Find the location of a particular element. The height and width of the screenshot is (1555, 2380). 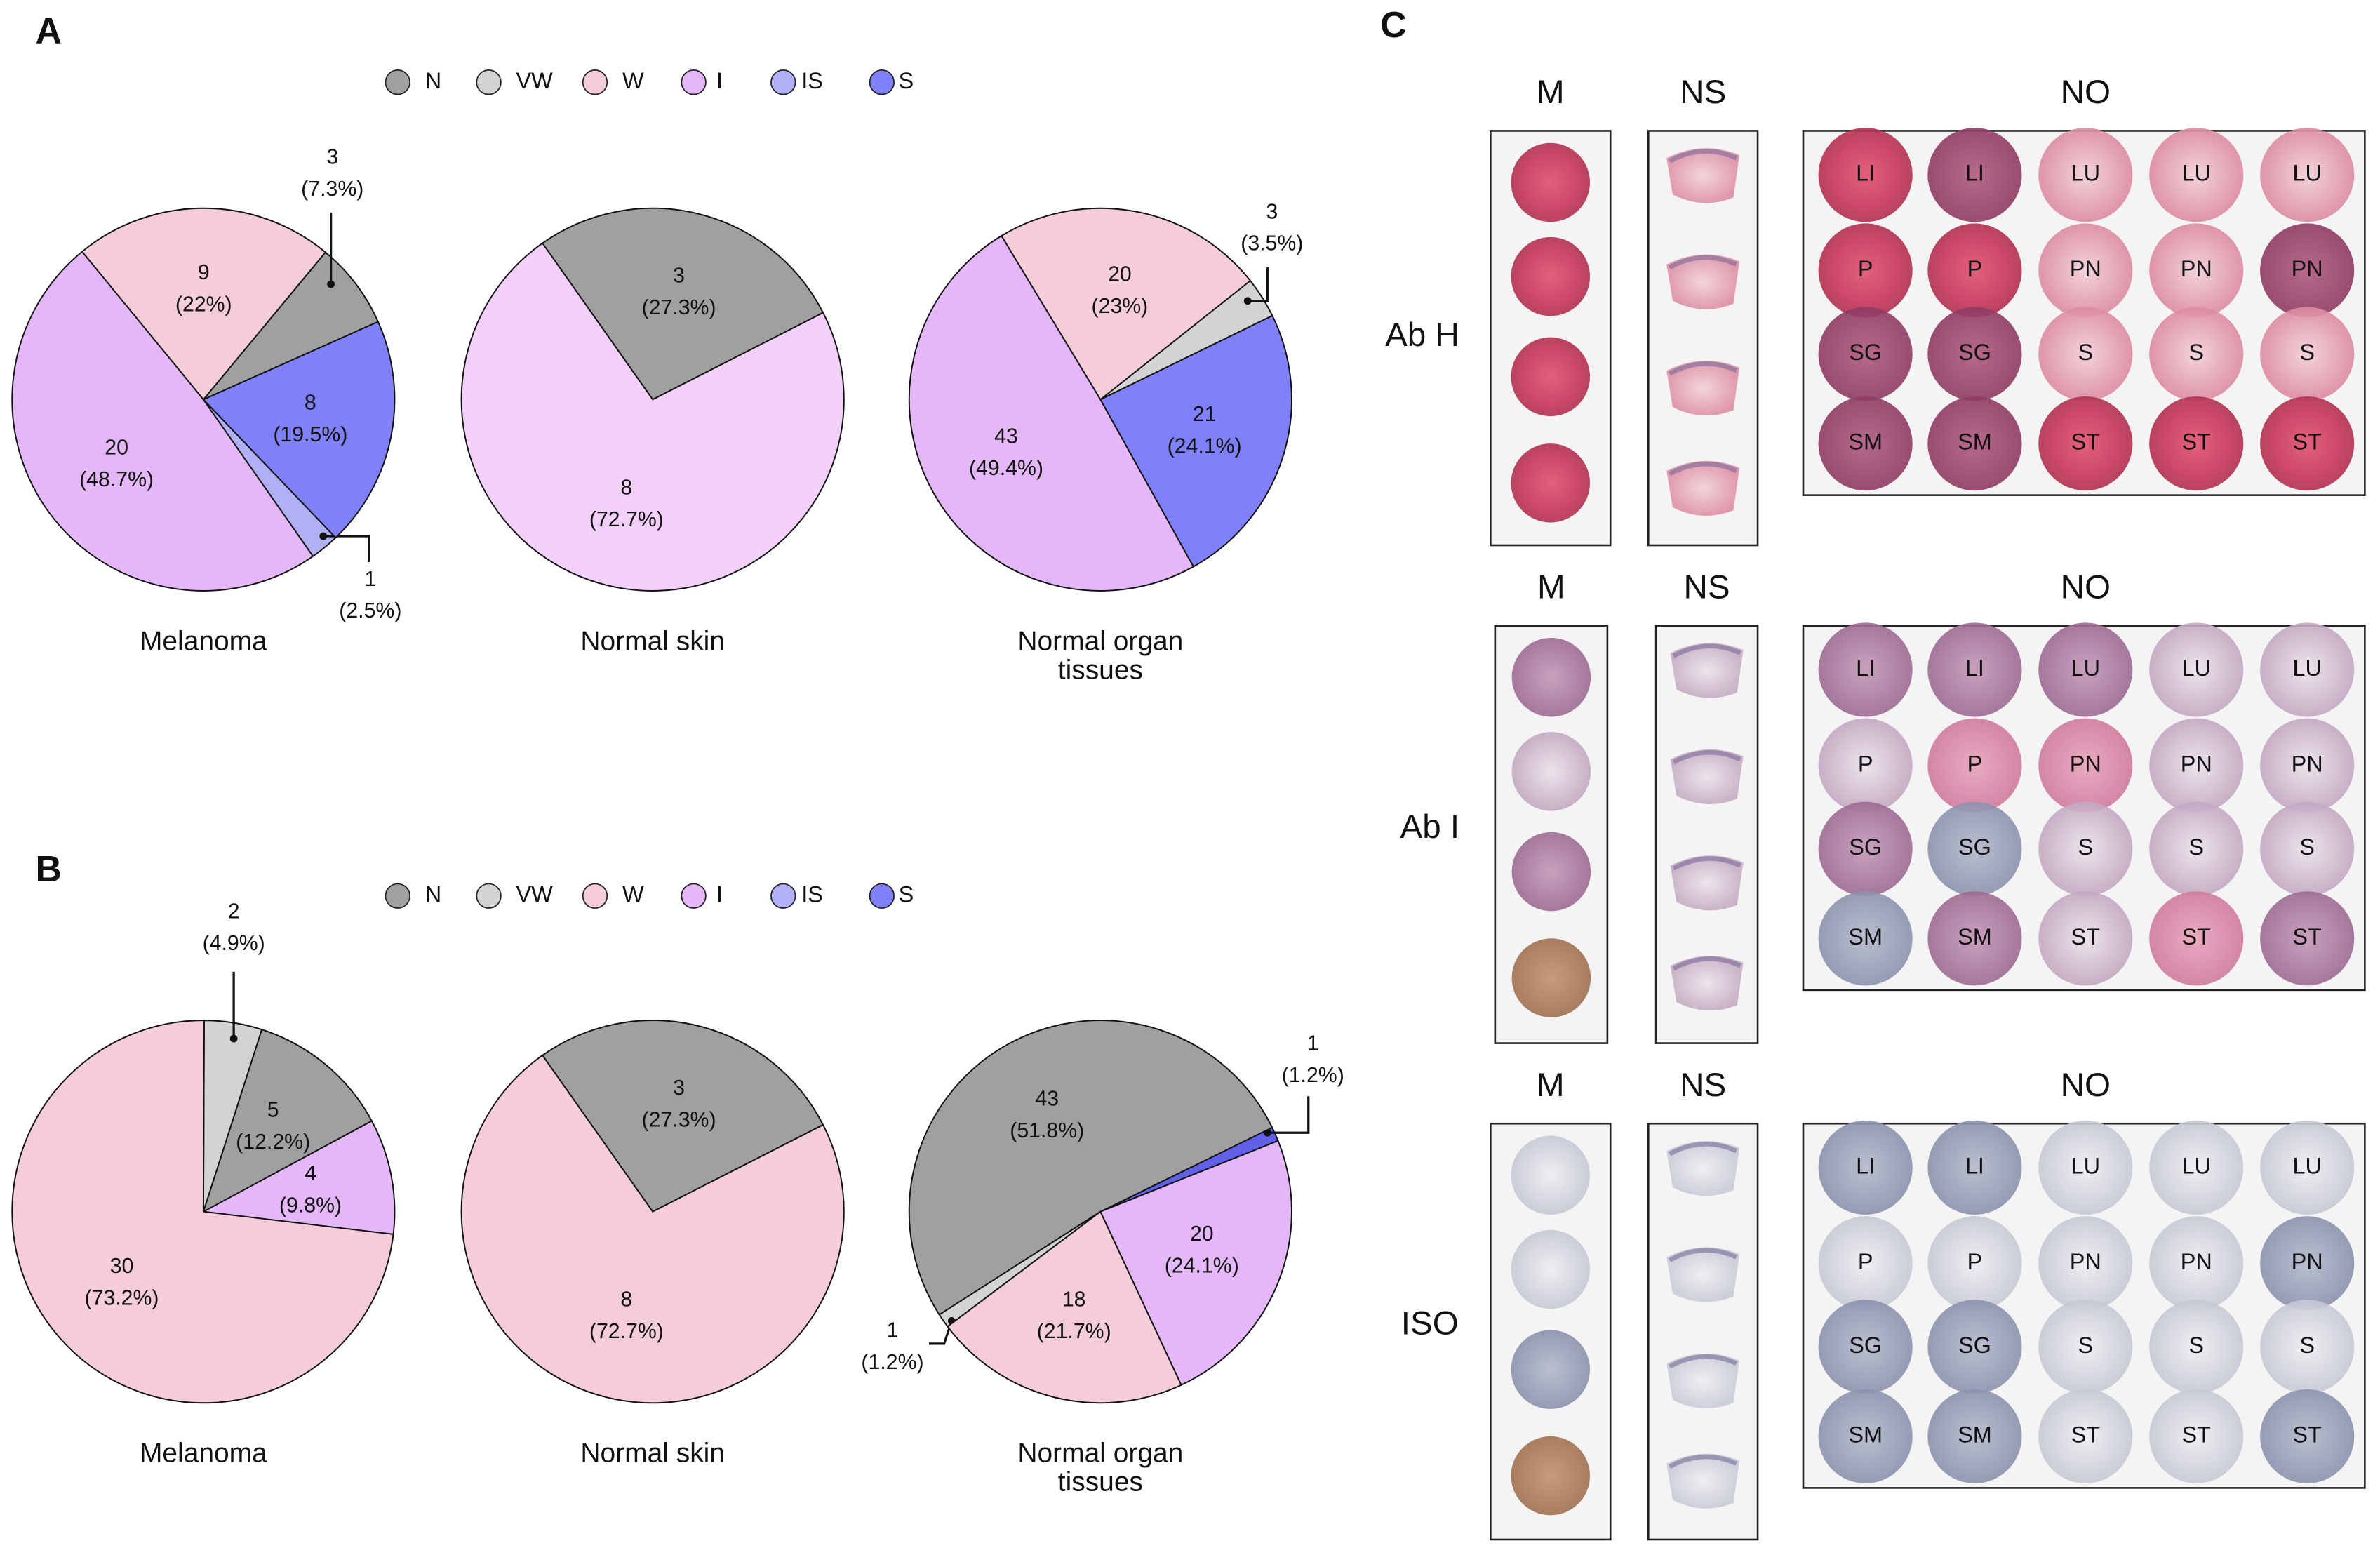

row-label: Ab H is located at coordinates (1422, 335).